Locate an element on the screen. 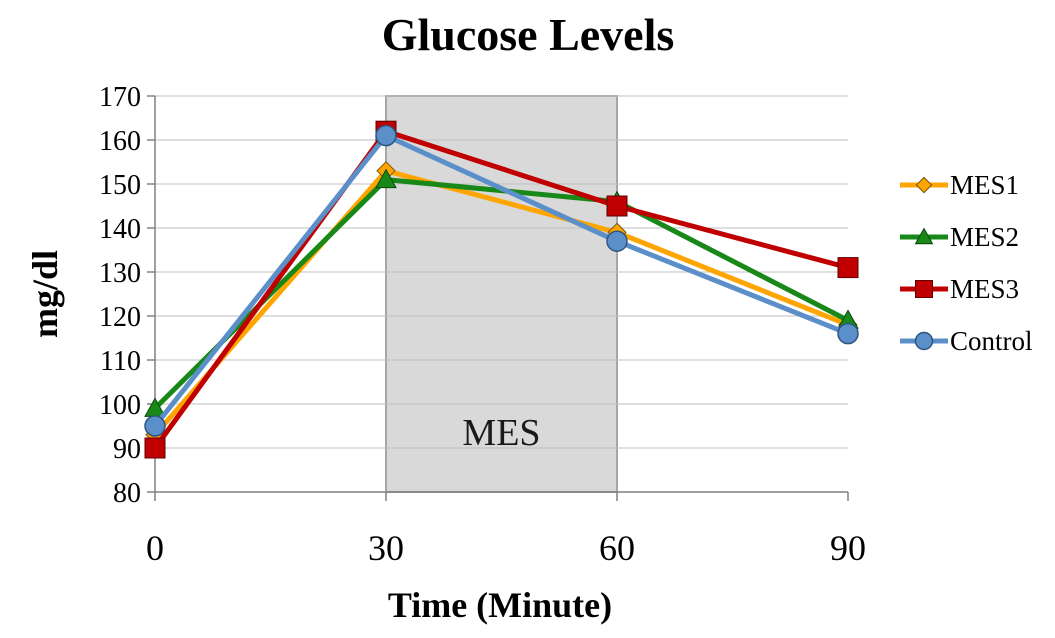  shaded-region-label: MES is located at coordinates (501, 433).